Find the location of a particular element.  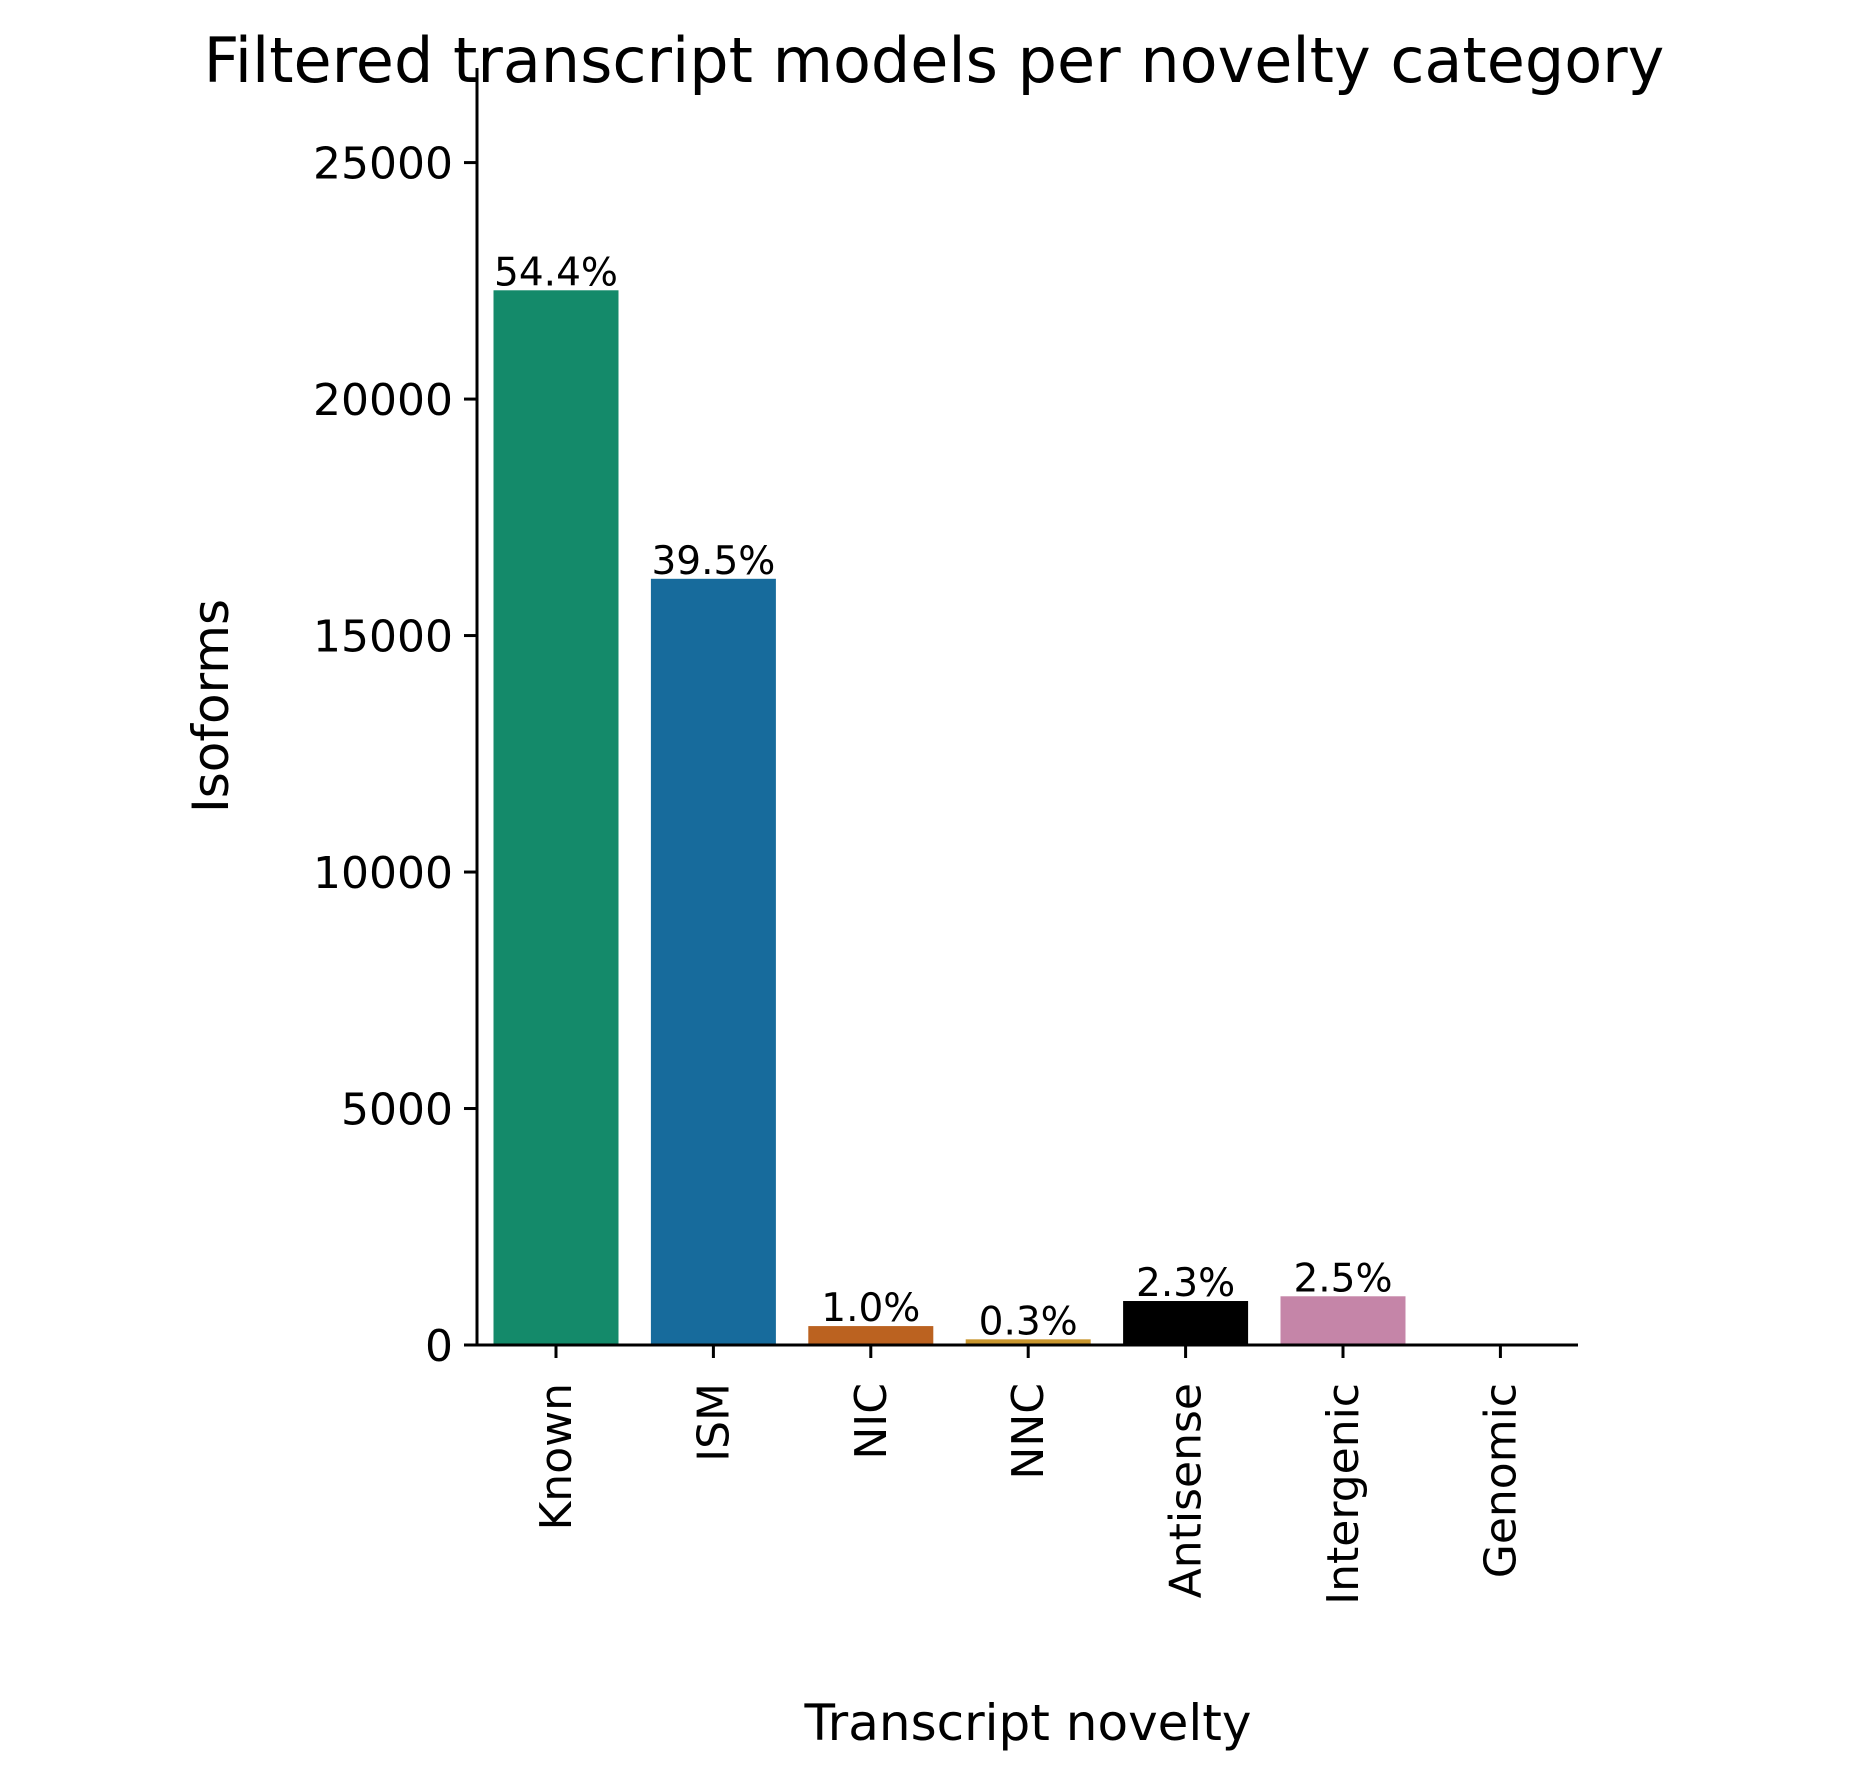

x-tick-label: Known is located at coordinates (556, 1457).